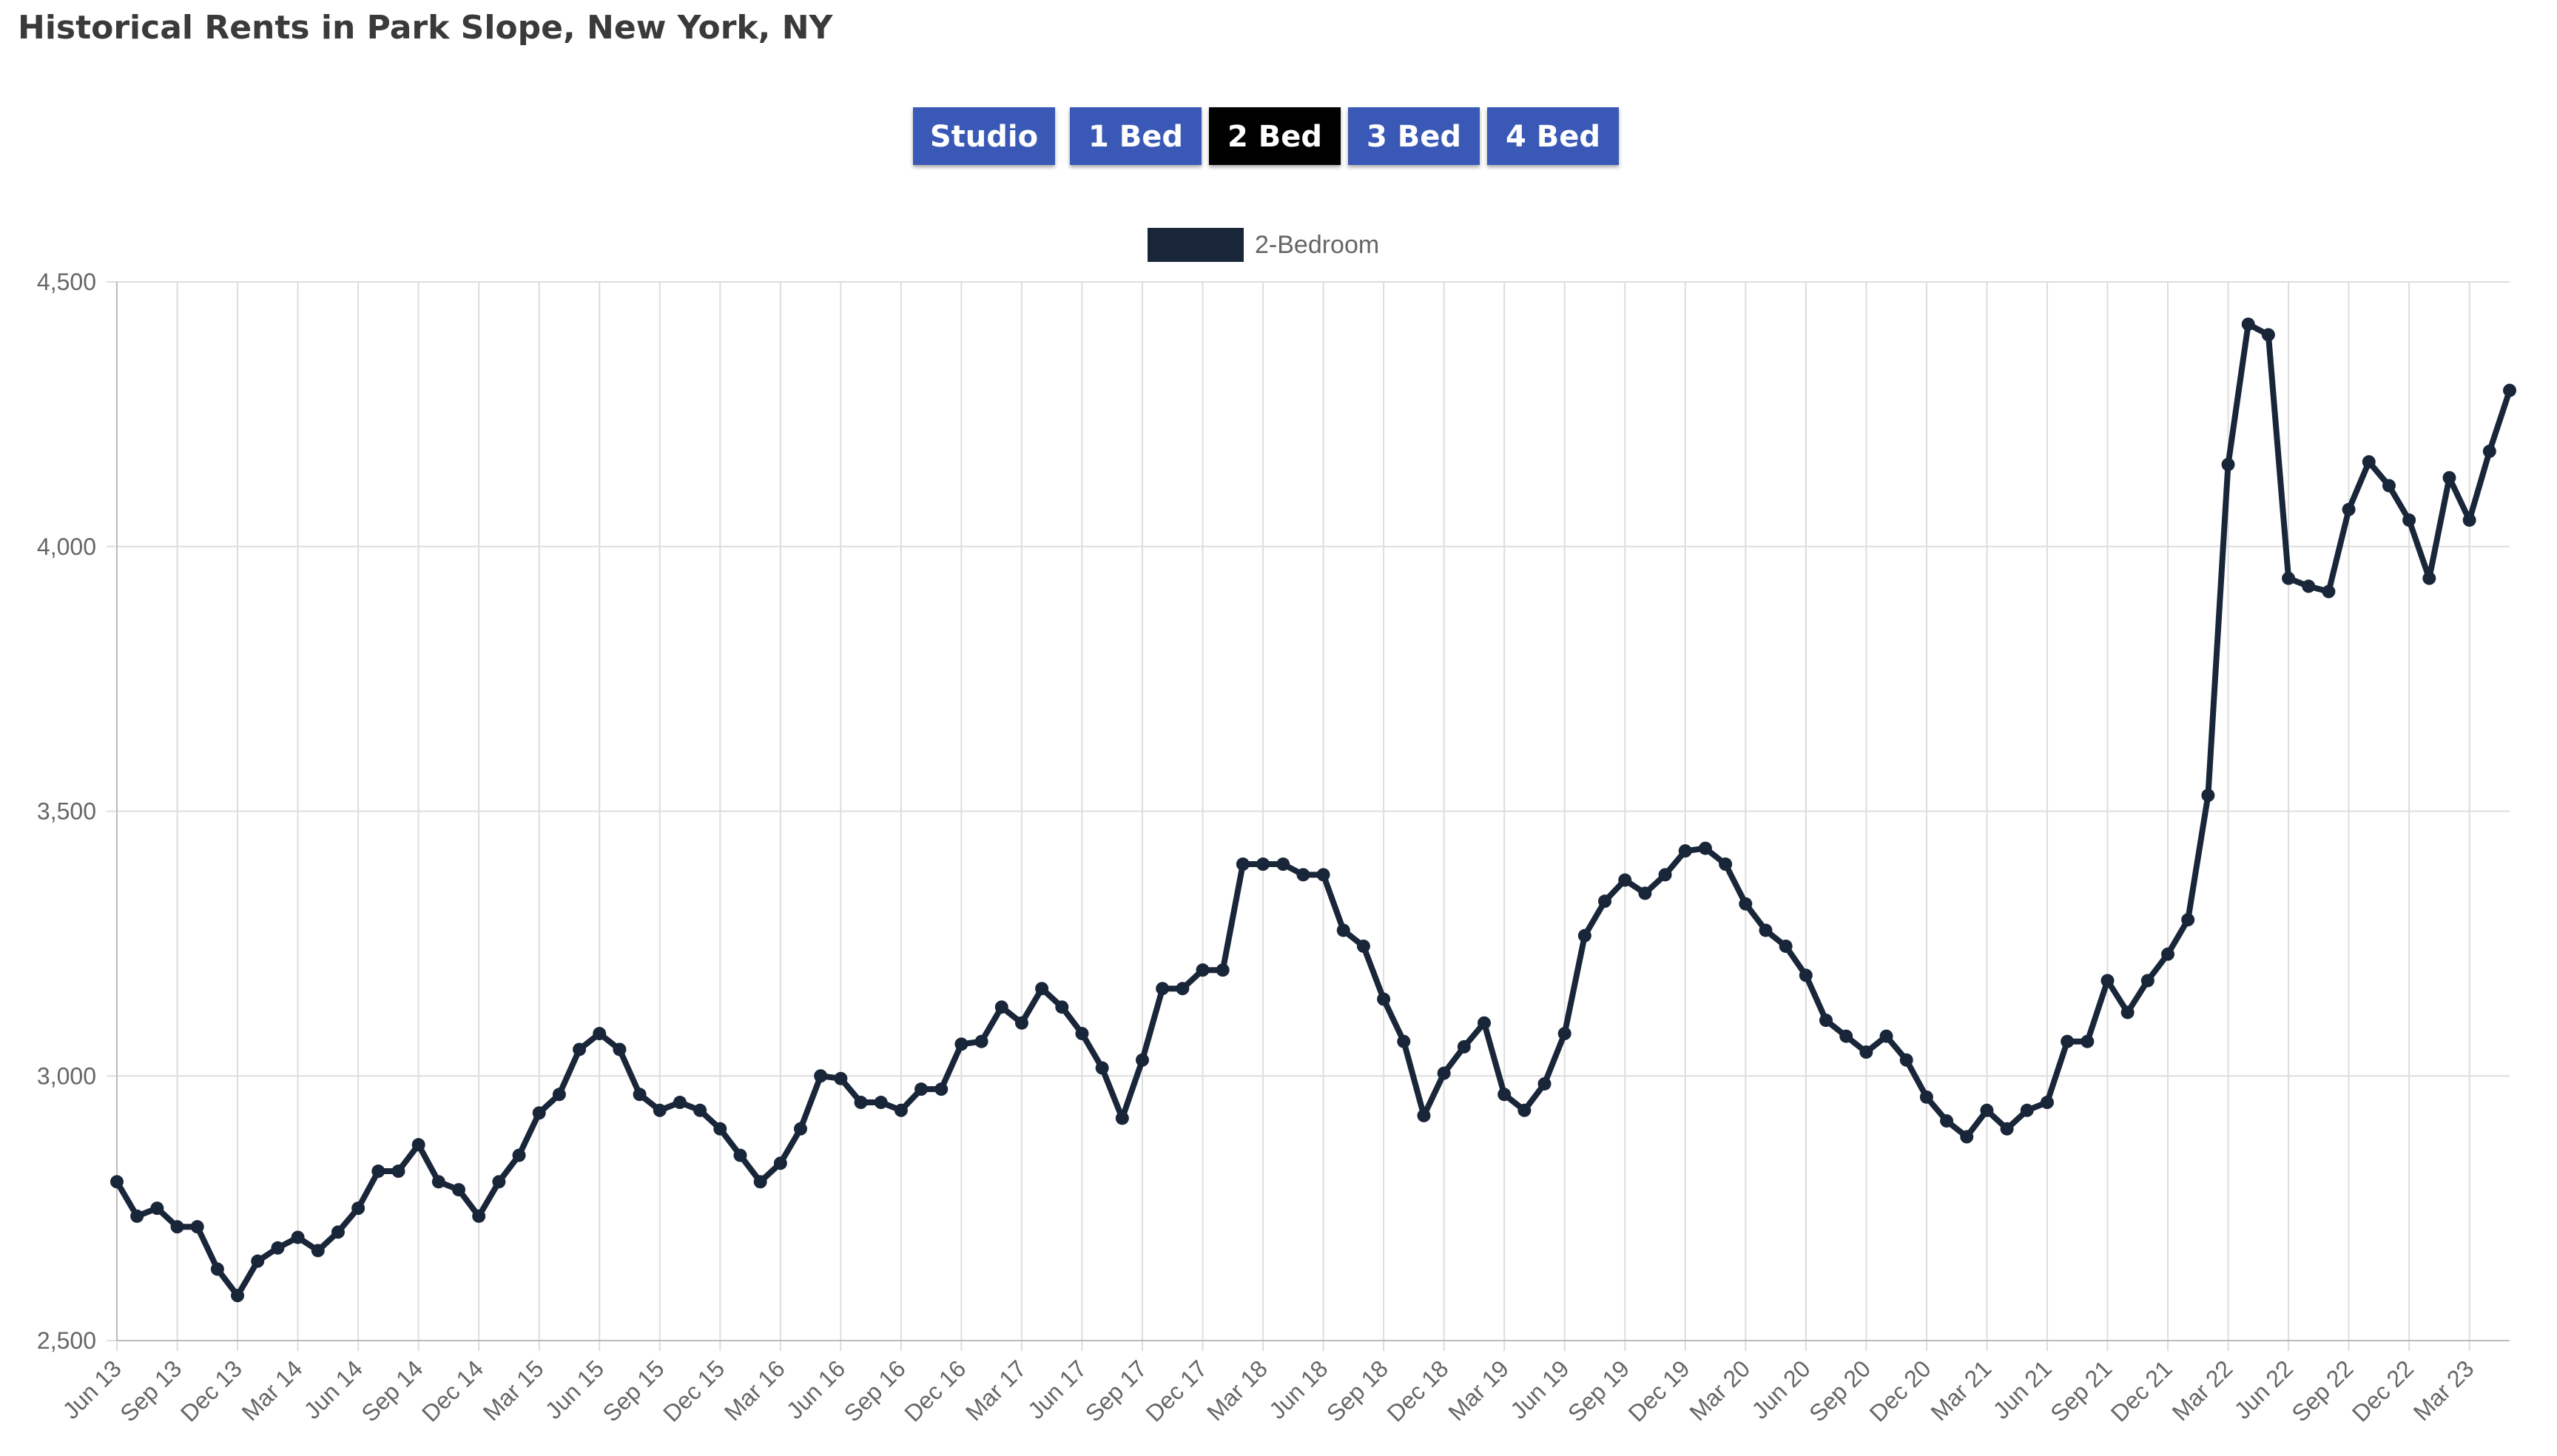 Image resolution: width=2557 pixels, height=1456 pixels. What do you see at coordinates (984, 136) in the screenshot?
I see `tab-studio: Studio` at bounding box center [984, 136].